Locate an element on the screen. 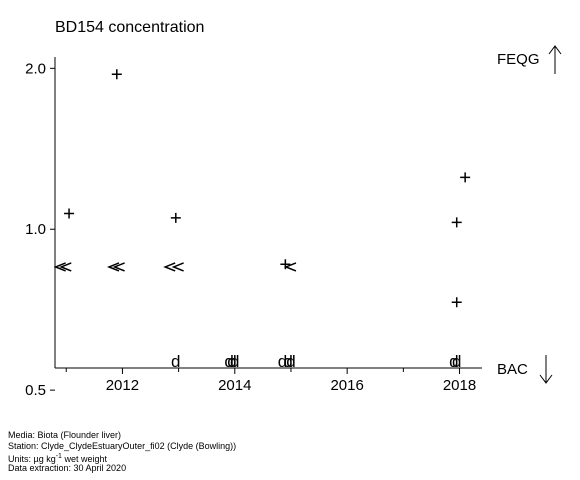 The height and width of the screenshot is (480, 580). units-line: Units: µg kg-1 wet weight is located at coordinates (57, 458).